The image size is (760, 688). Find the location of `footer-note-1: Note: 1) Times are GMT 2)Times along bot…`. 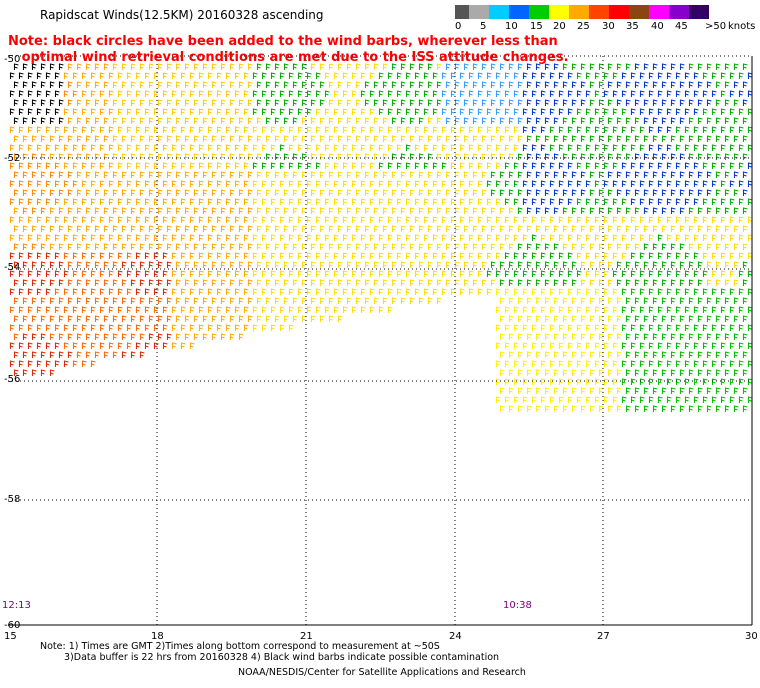

footer-note-1: Note: 1) Times are GMT 2)Times along bot… is located at coordinates (240, 646).